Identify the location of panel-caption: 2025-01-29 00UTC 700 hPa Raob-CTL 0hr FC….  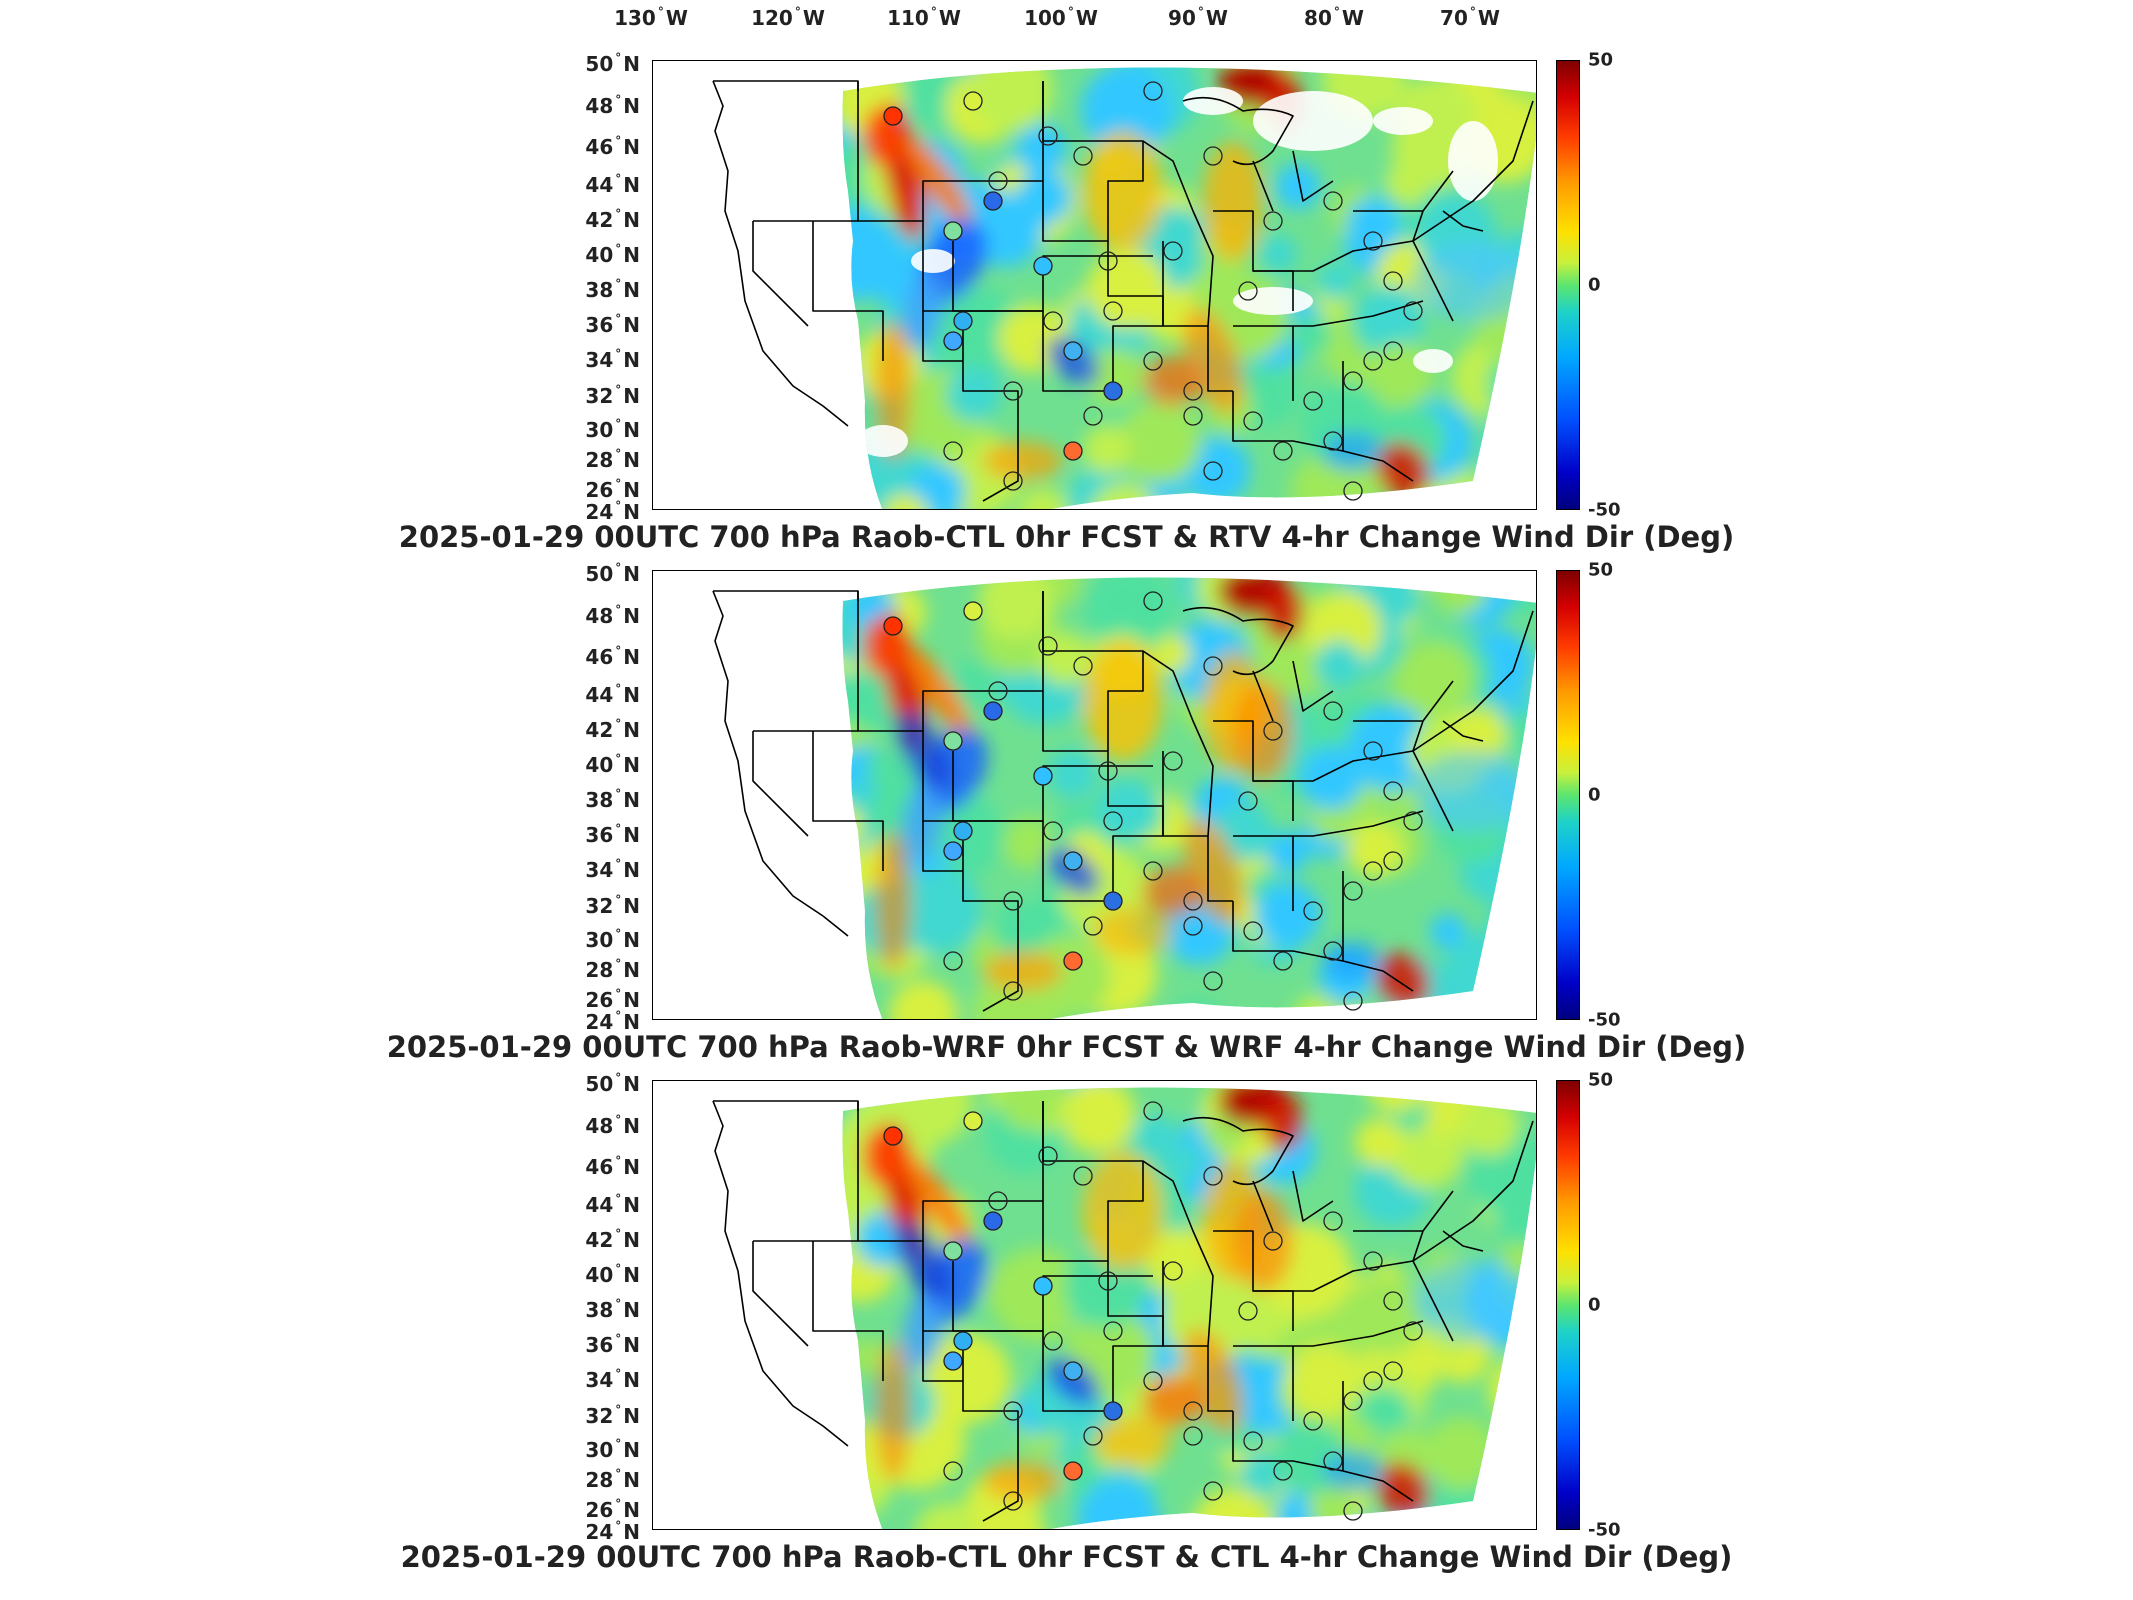
(1066, 537).